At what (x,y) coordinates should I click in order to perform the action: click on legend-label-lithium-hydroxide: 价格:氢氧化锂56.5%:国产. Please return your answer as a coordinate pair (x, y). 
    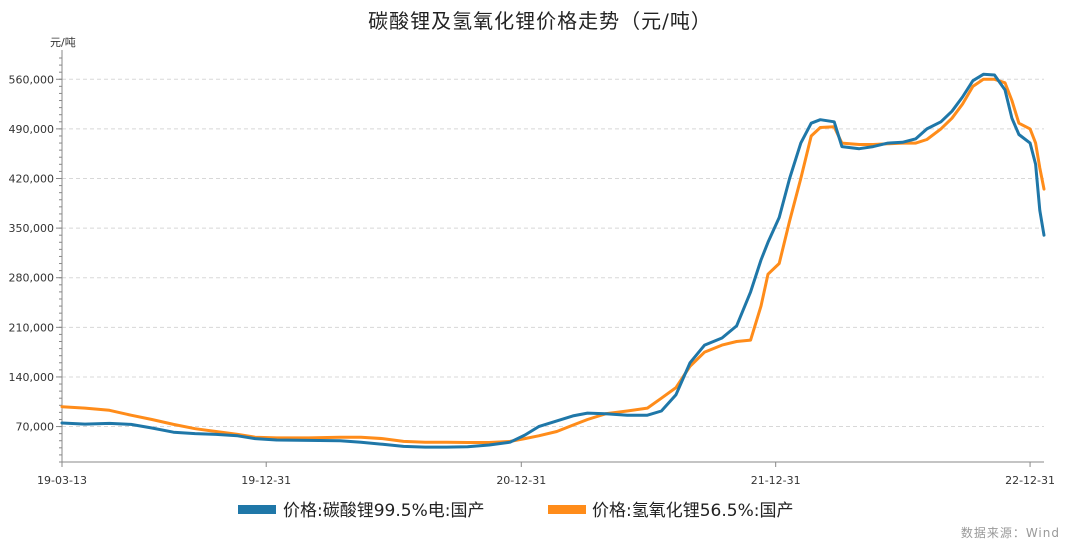
    Looking at the image, I should click on (692, 511).